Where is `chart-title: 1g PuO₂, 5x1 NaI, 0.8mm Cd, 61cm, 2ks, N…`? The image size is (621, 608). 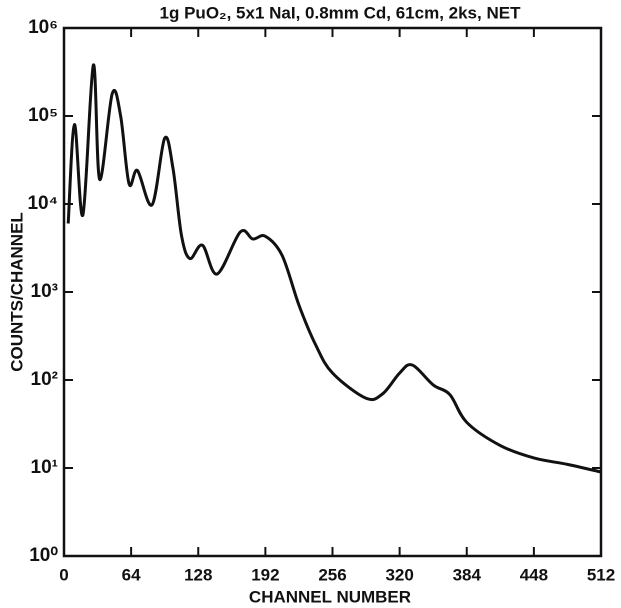 chart-title: 1g PuO₂, 5x1 NaI, 0.8mm Cd, 61cm, 2ks, N… is located at coordinates (341, 12).